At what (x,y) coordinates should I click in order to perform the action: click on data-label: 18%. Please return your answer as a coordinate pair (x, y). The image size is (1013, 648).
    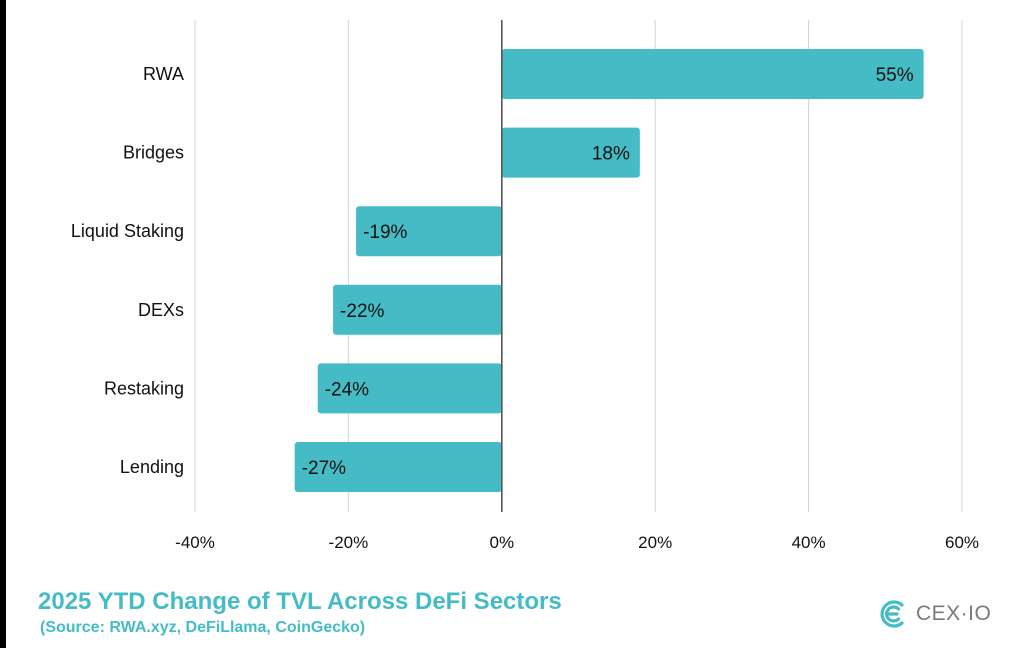
    Looking at the image, I should click on (611, 154).